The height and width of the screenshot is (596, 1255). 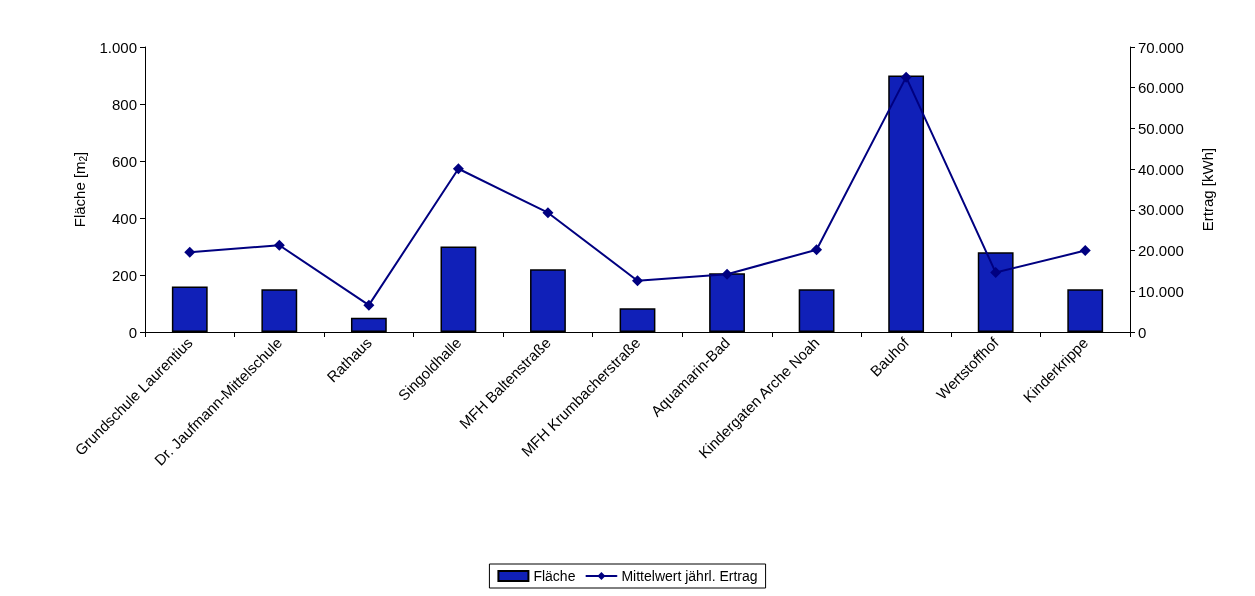 What do you see at coordinates (80, 189) in the screenshot?
I see `y-axis-title: Fläche [m2]` at bounding box center [80, 189].